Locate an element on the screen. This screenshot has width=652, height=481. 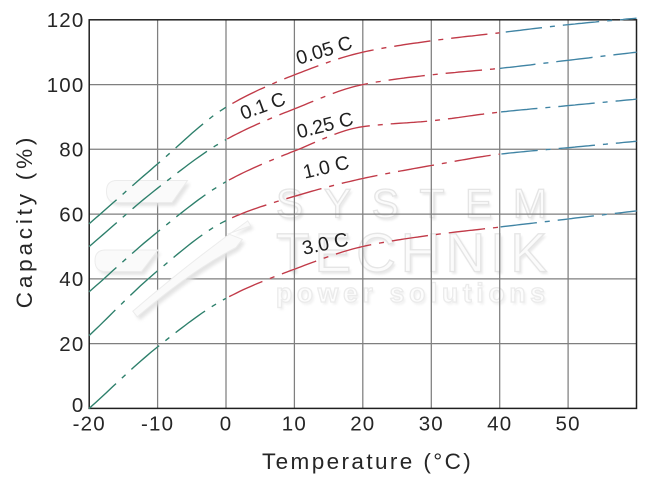
svg-text: -20 is located at coordinates (89, 424).